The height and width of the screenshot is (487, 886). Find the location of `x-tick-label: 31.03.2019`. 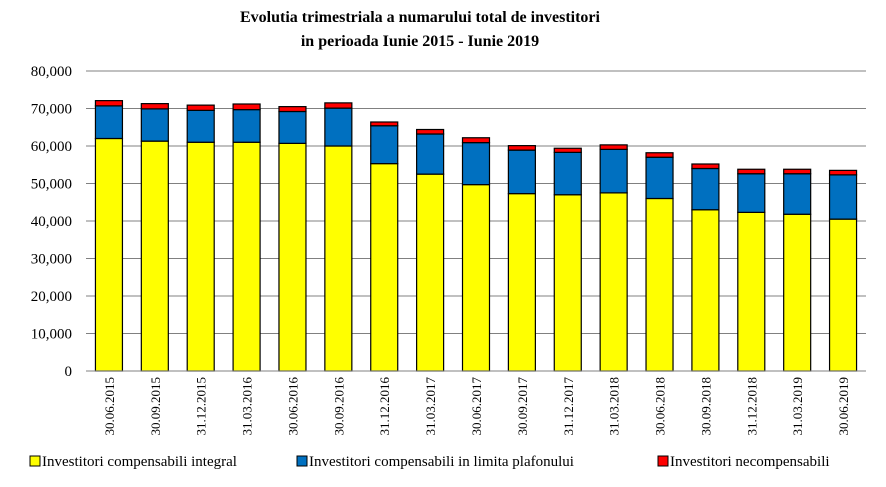

x-tick-label: 31.03.2019 is located at coordinates (797, 406).